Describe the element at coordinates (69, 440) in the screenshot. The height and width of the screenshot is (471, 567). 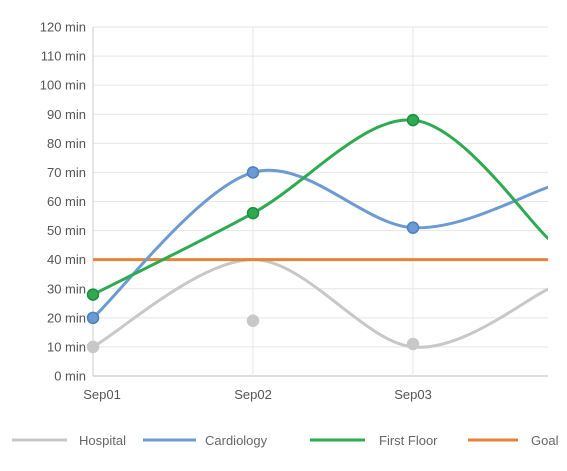
I see `legend-item-hospital: Hospital` at that location.